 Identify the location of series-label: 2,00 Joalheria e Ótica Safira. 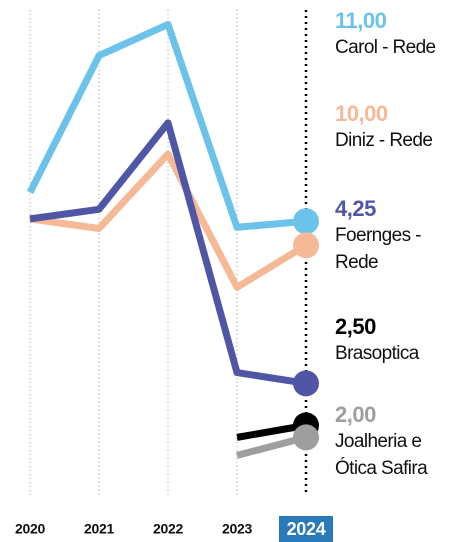
(392, 442).